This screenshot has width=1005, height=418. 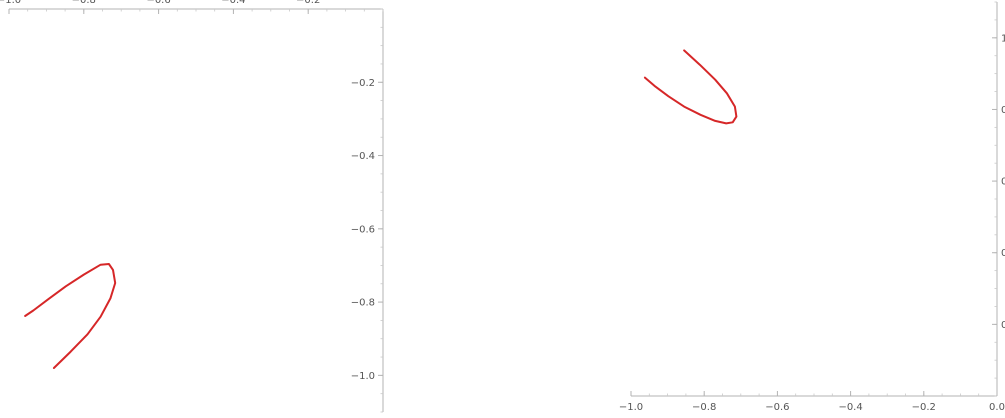 What do you see at coordinates (363, 229) in the screenshot?
I see `y-tick-label: −0.6` at bounding box center [363, 229].